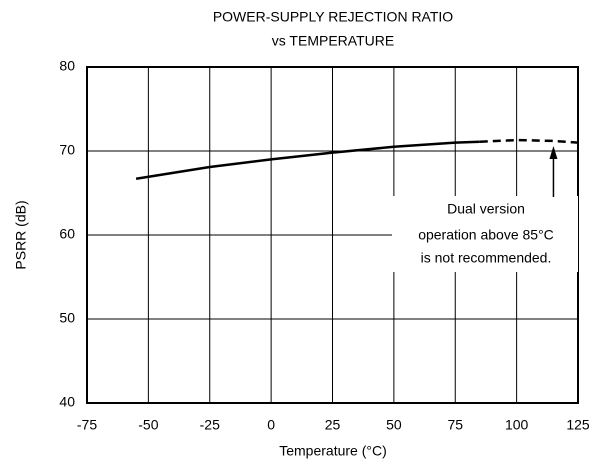  I want to click on annotation-text: Dual version, so click(486, 209).